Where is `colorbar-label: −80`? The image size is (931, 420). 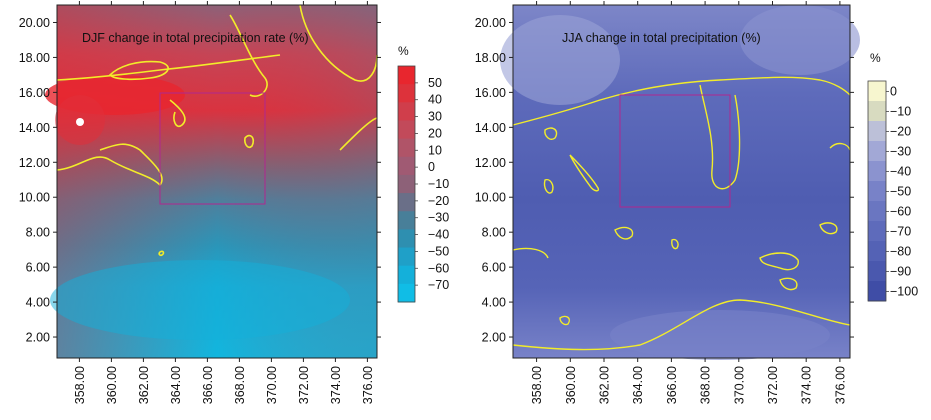
colorbar-label: −80 is located at coordinates (900, 252).